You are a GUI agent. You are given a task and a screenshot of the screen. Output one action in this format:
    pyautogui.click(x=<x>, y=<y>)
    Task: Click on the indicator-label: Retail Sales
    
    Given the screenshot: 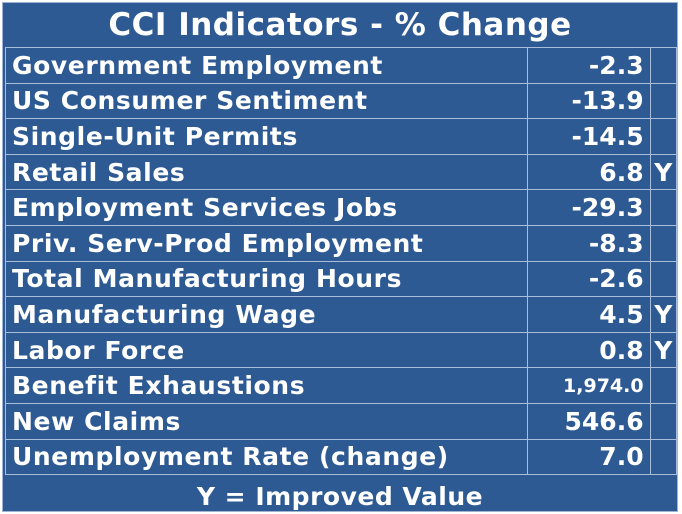 What is the action you would take?
    pyautogui.click(x=266, y=172)
    